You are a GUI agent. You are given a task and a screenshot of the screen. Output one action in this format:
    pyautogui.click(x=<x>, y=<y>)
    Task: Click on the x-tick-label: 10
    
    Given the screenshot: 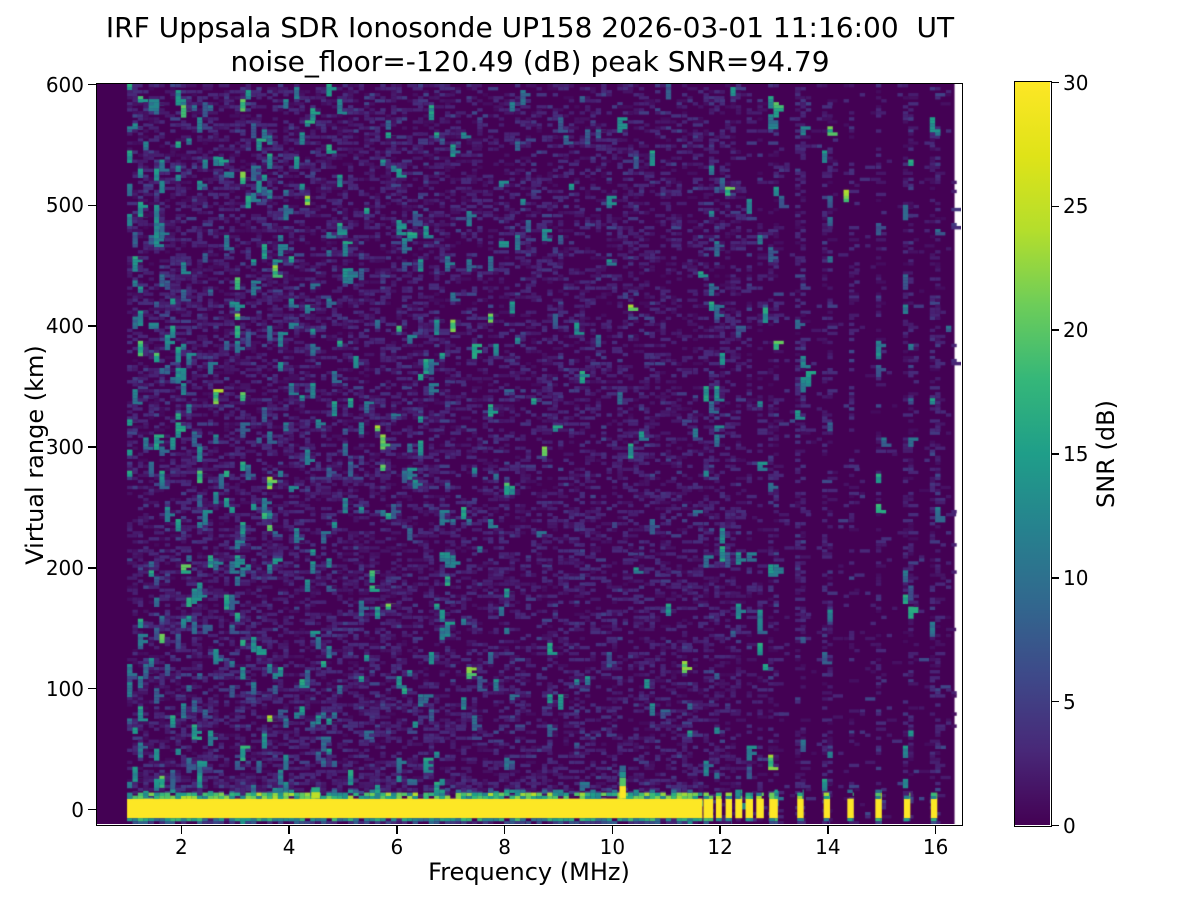 What is the action you would take?
    pyautogui.click(x=612, y=847)
    